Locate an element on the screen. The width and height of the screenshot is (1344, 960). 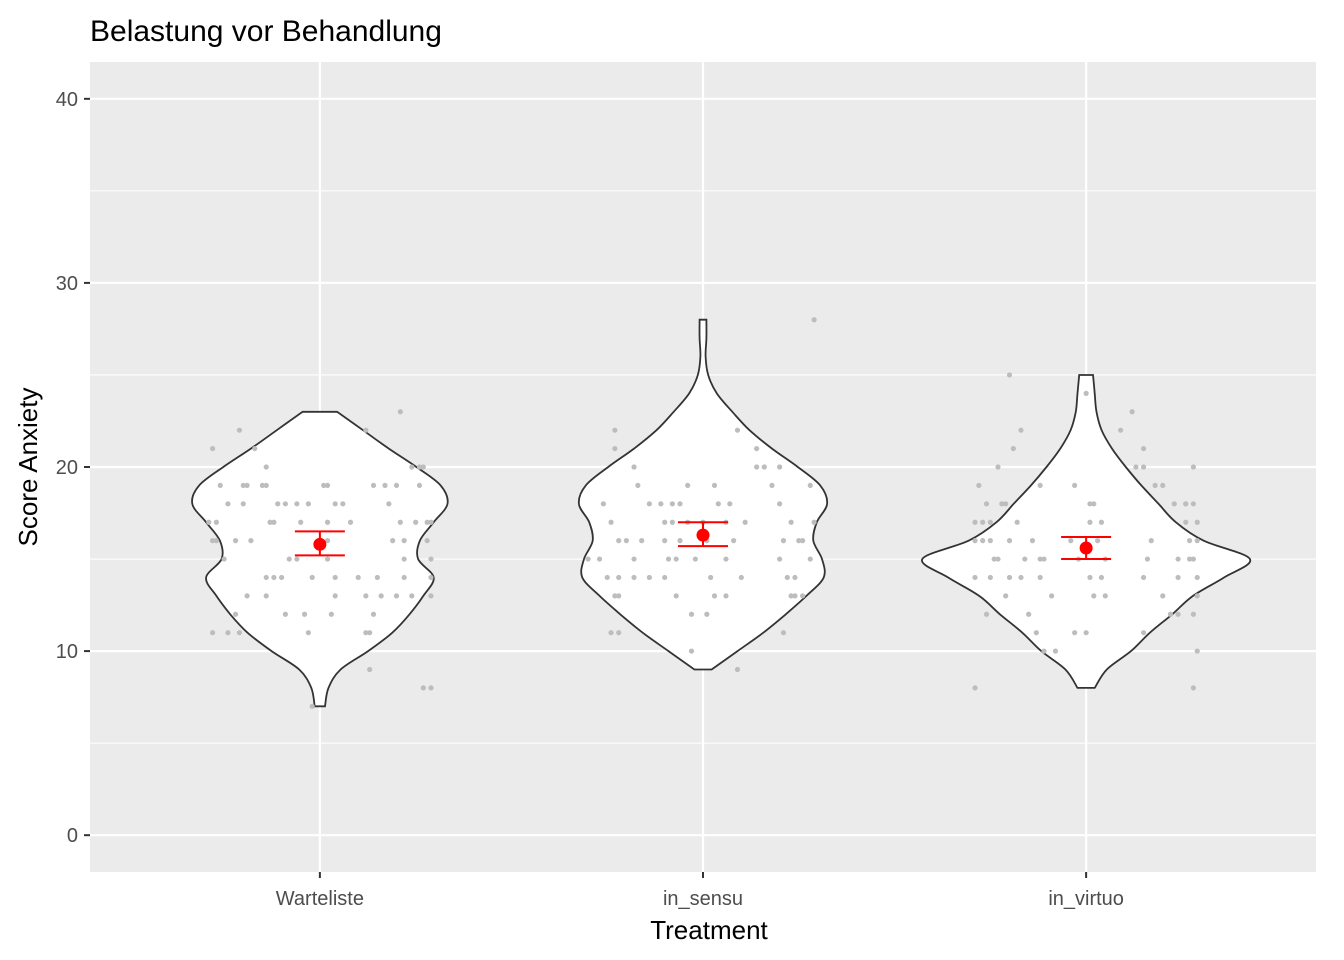
y-tick-label: 40 is located at coordinates (67, 100).